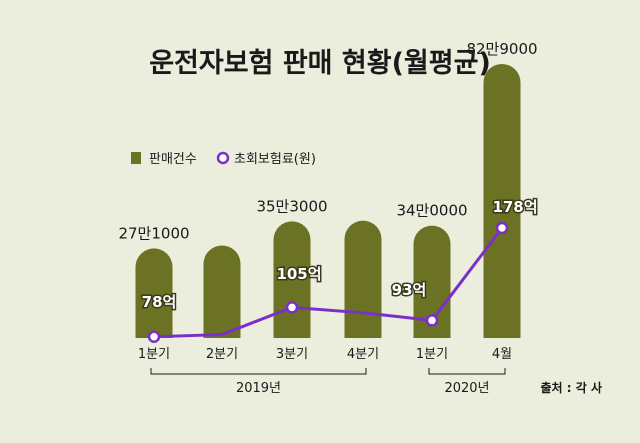  I want to click on legend-bar-label: 판매건수, so click(173, 159).